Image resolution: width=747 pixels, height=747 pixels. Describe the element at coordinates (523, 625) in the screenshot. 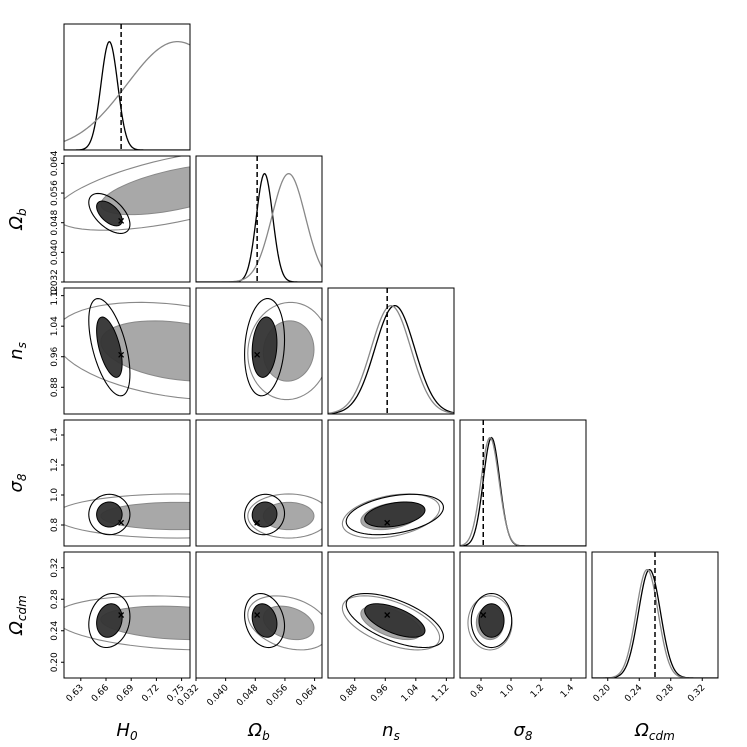

I see `panel-s8-Ocdm: 0.8 1.0 1.2 1.4` at that location.